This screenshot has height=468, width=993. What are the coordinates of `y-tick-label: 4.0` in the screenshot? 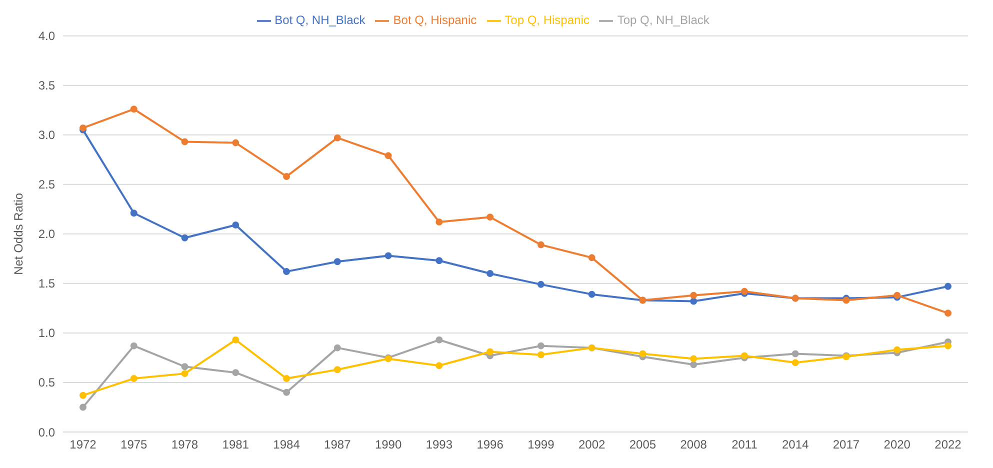 It's located at (47, 36).